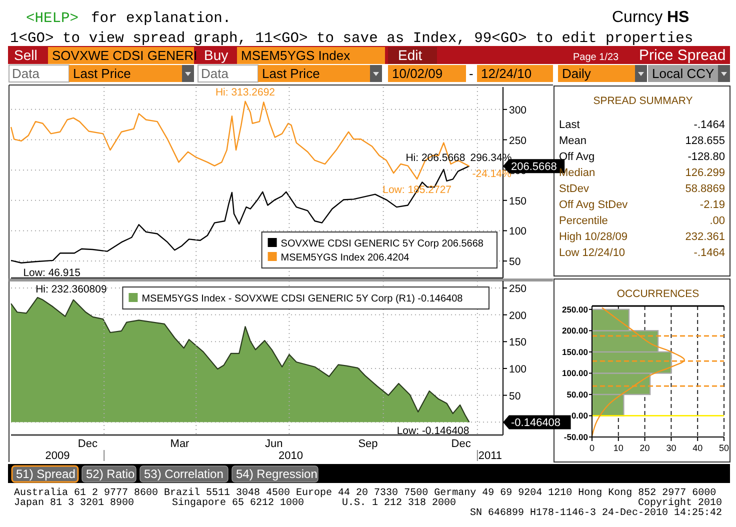 This screenshot has height=527, width=736. I want to click on text: Off Avg, so click(577, 157).